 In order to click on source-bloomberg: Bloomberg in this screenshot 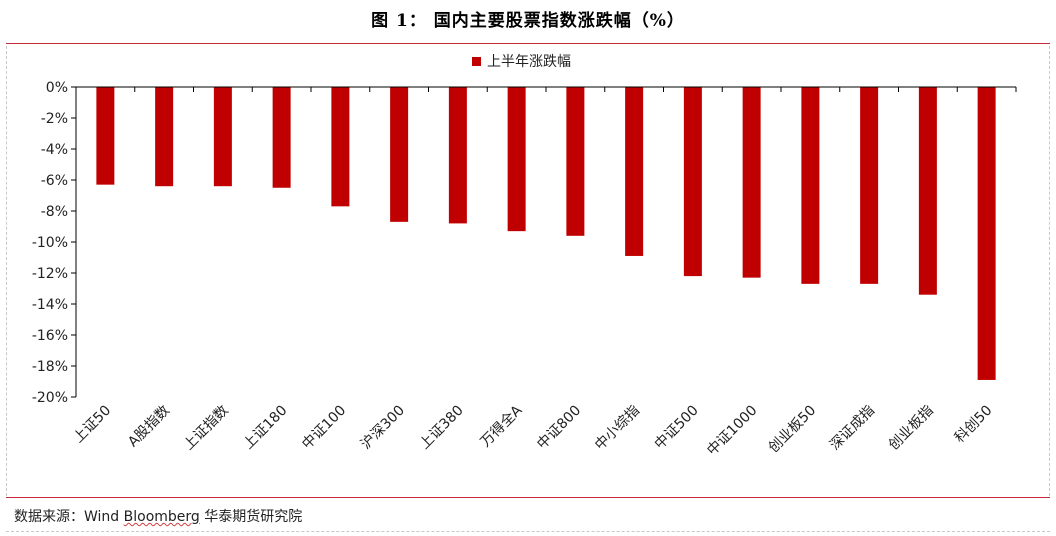, I will do `click(161, 517)`.